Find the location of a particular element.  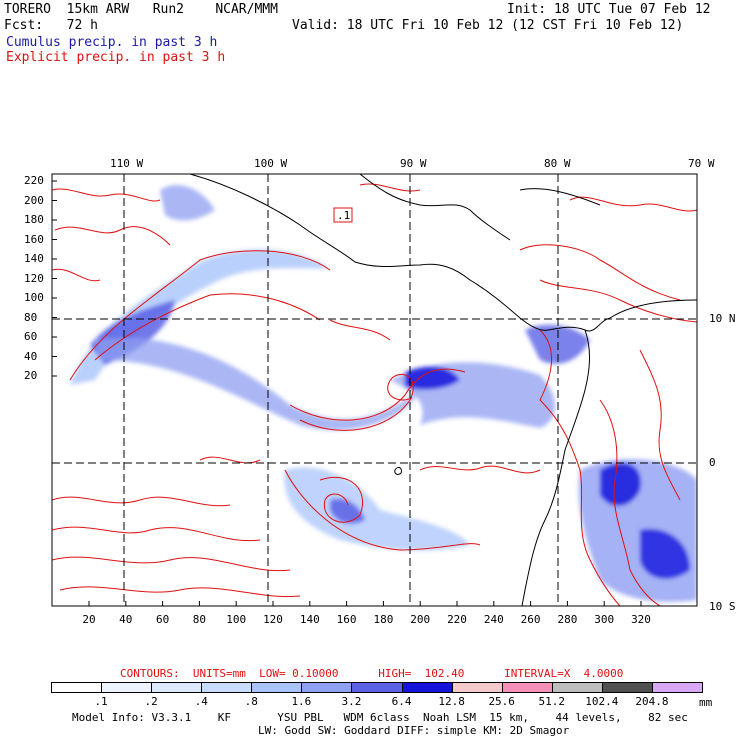

lon-label-100w: 100 W is located at coordinates (271, 163).